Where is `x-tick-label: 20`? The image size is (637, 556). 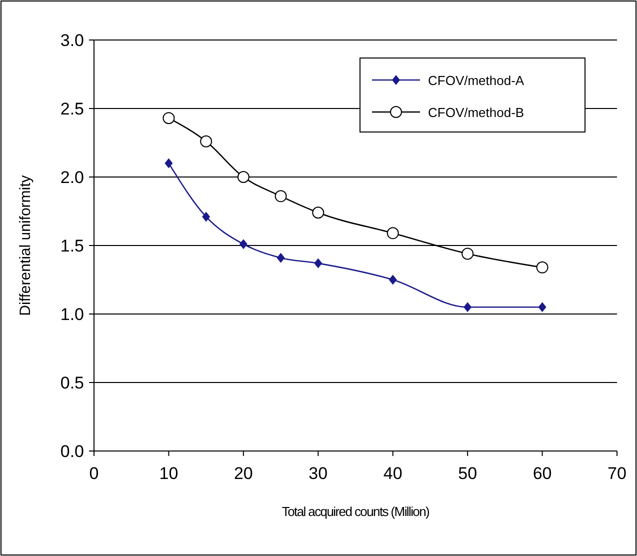 x-tick-label: 20 is located at coordinates (243, 473).